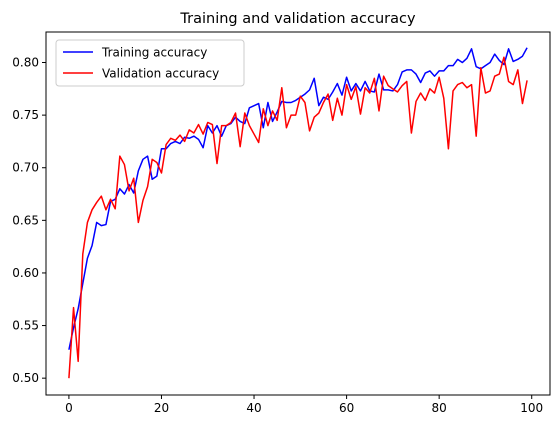  What do you see at coordinates (25, 326) in the screenshot?
I see `y-tick-label: 0.55` at bounding box center [25, 326].